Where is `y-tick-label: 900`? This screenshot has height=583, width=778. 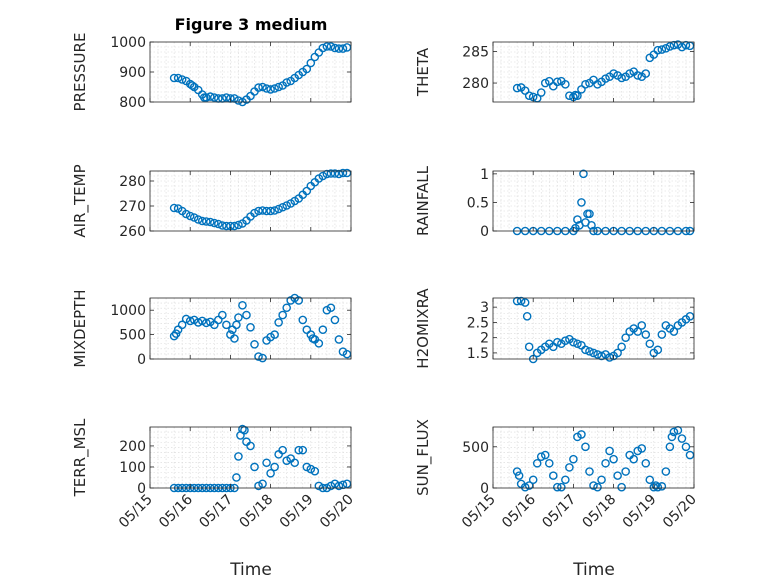
y-tick-label: 900 is located at coordinates (132, 73).